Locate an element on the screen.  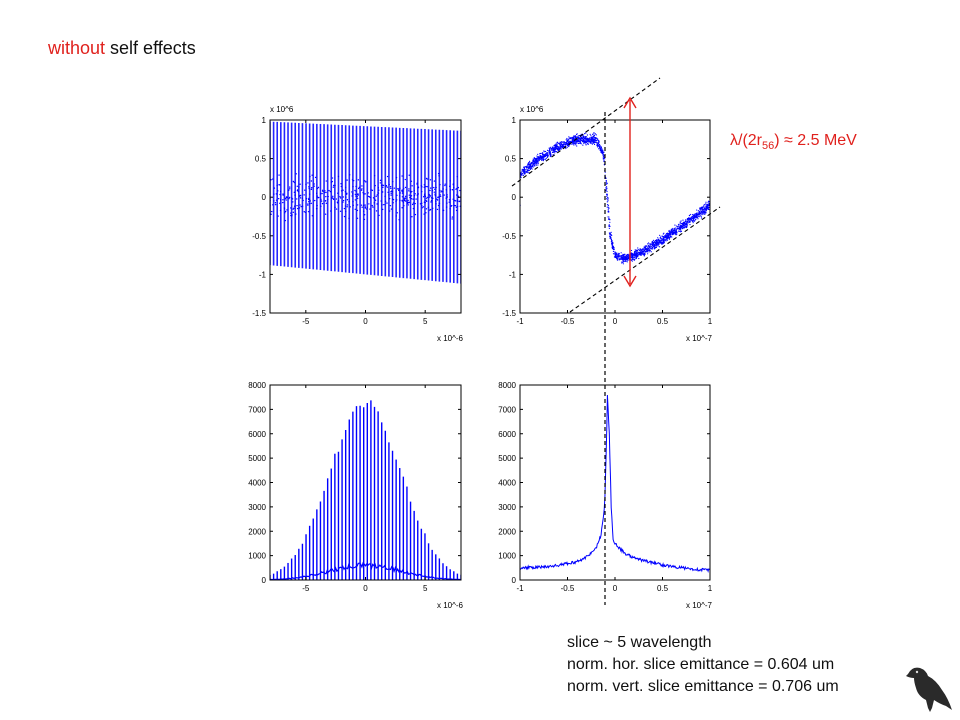
plot-area is located at coordinates (365, 490).